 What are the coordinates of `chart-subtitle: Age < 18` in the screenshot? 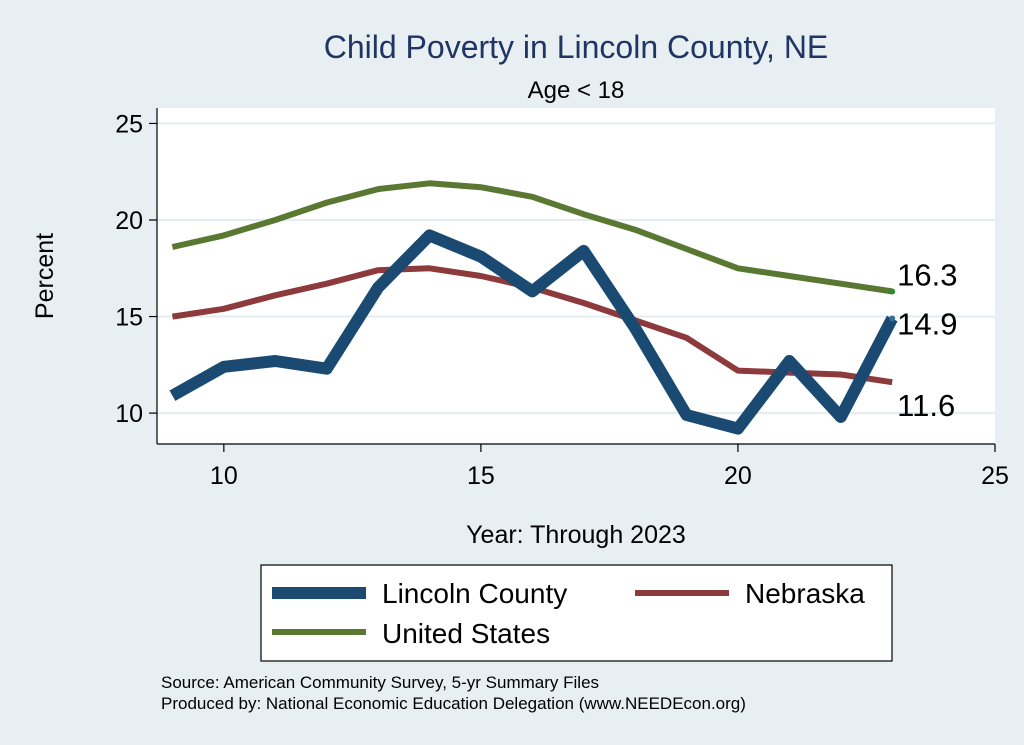 It's located at (576, 90).